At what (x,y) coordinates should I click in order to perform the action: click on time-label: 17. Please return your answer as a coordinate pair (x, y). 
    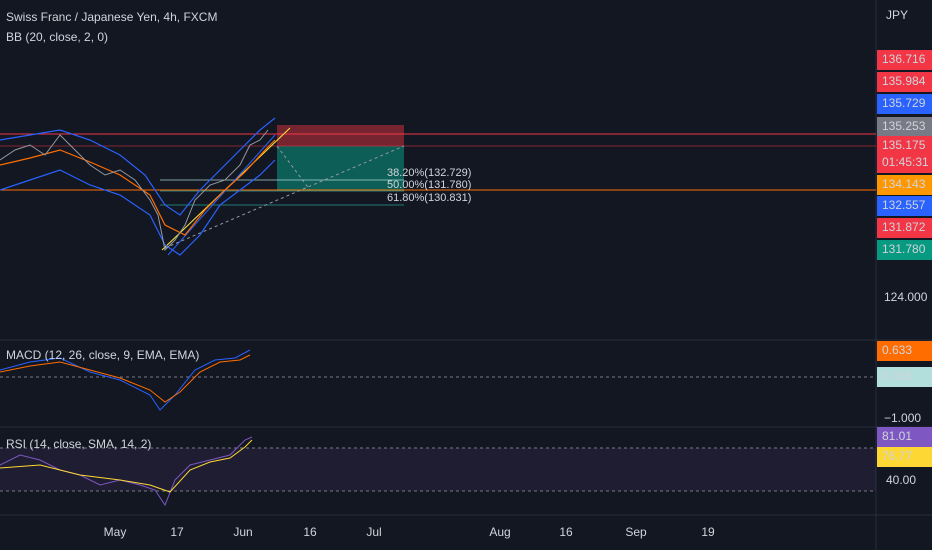
    Looking at the image, I should click on (177, 532).